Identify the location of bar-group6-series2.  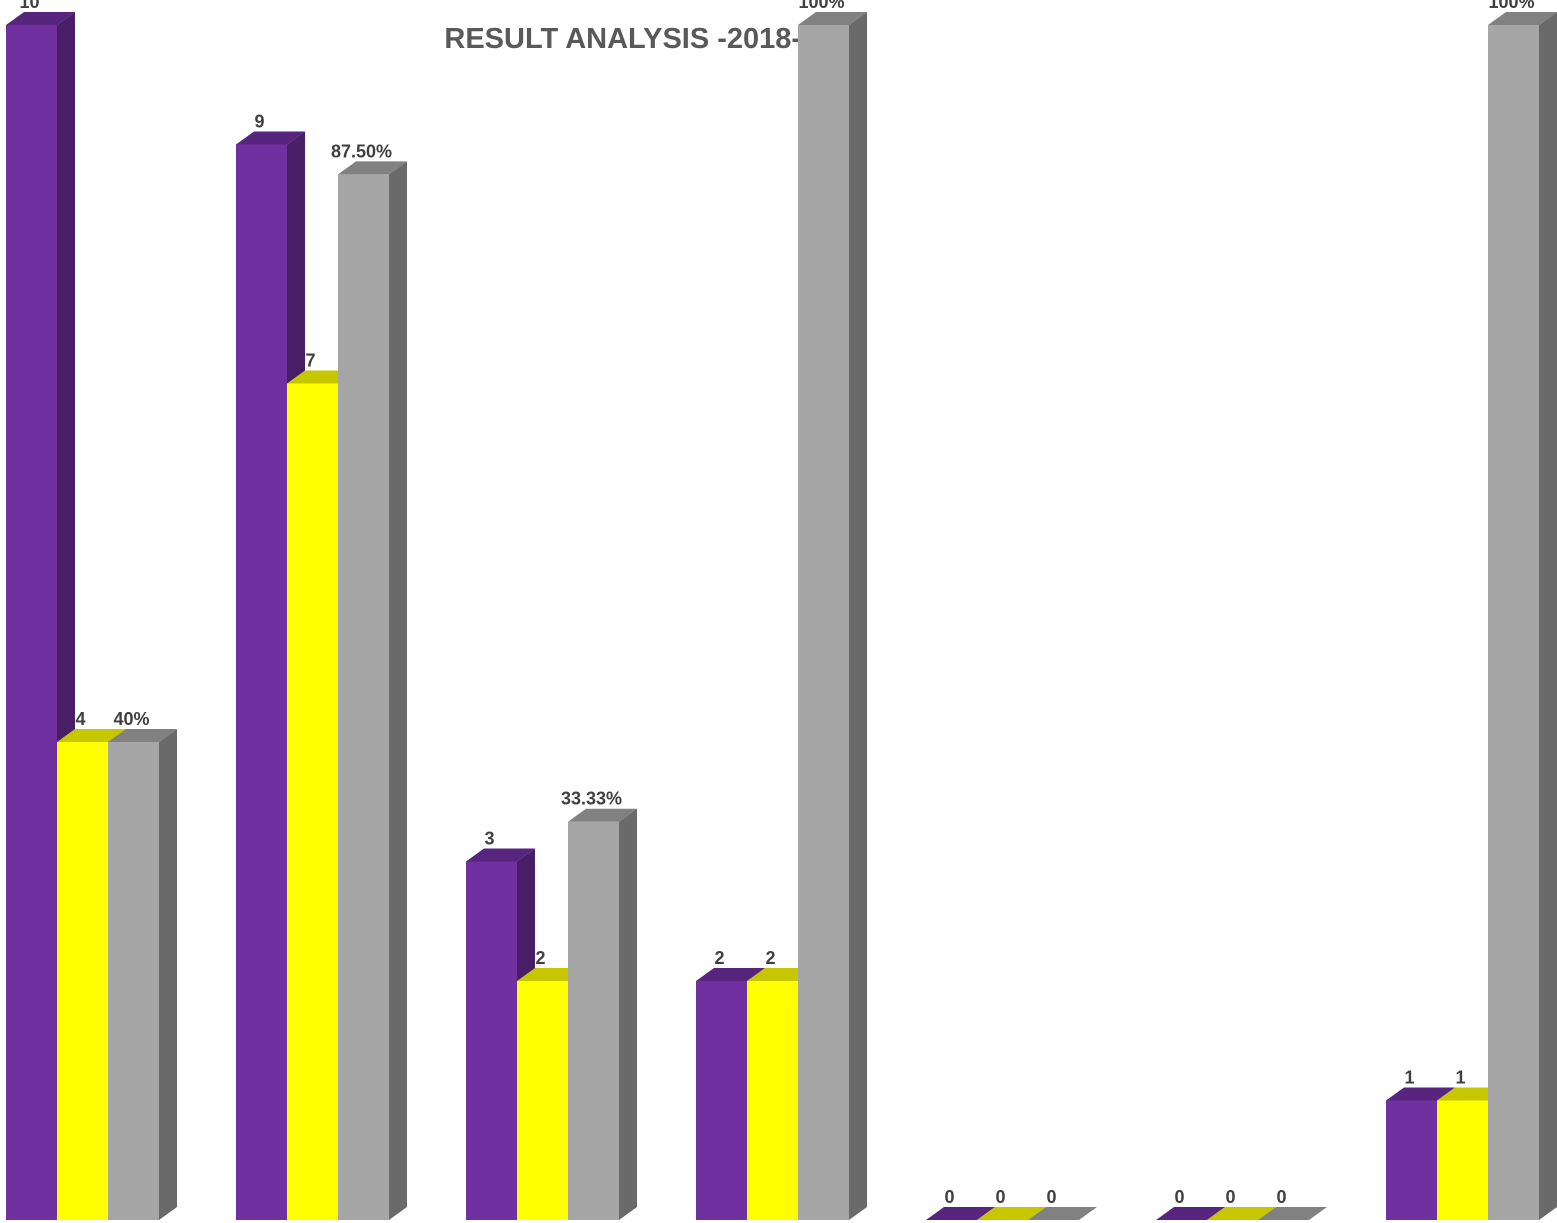
(1241, 1213).